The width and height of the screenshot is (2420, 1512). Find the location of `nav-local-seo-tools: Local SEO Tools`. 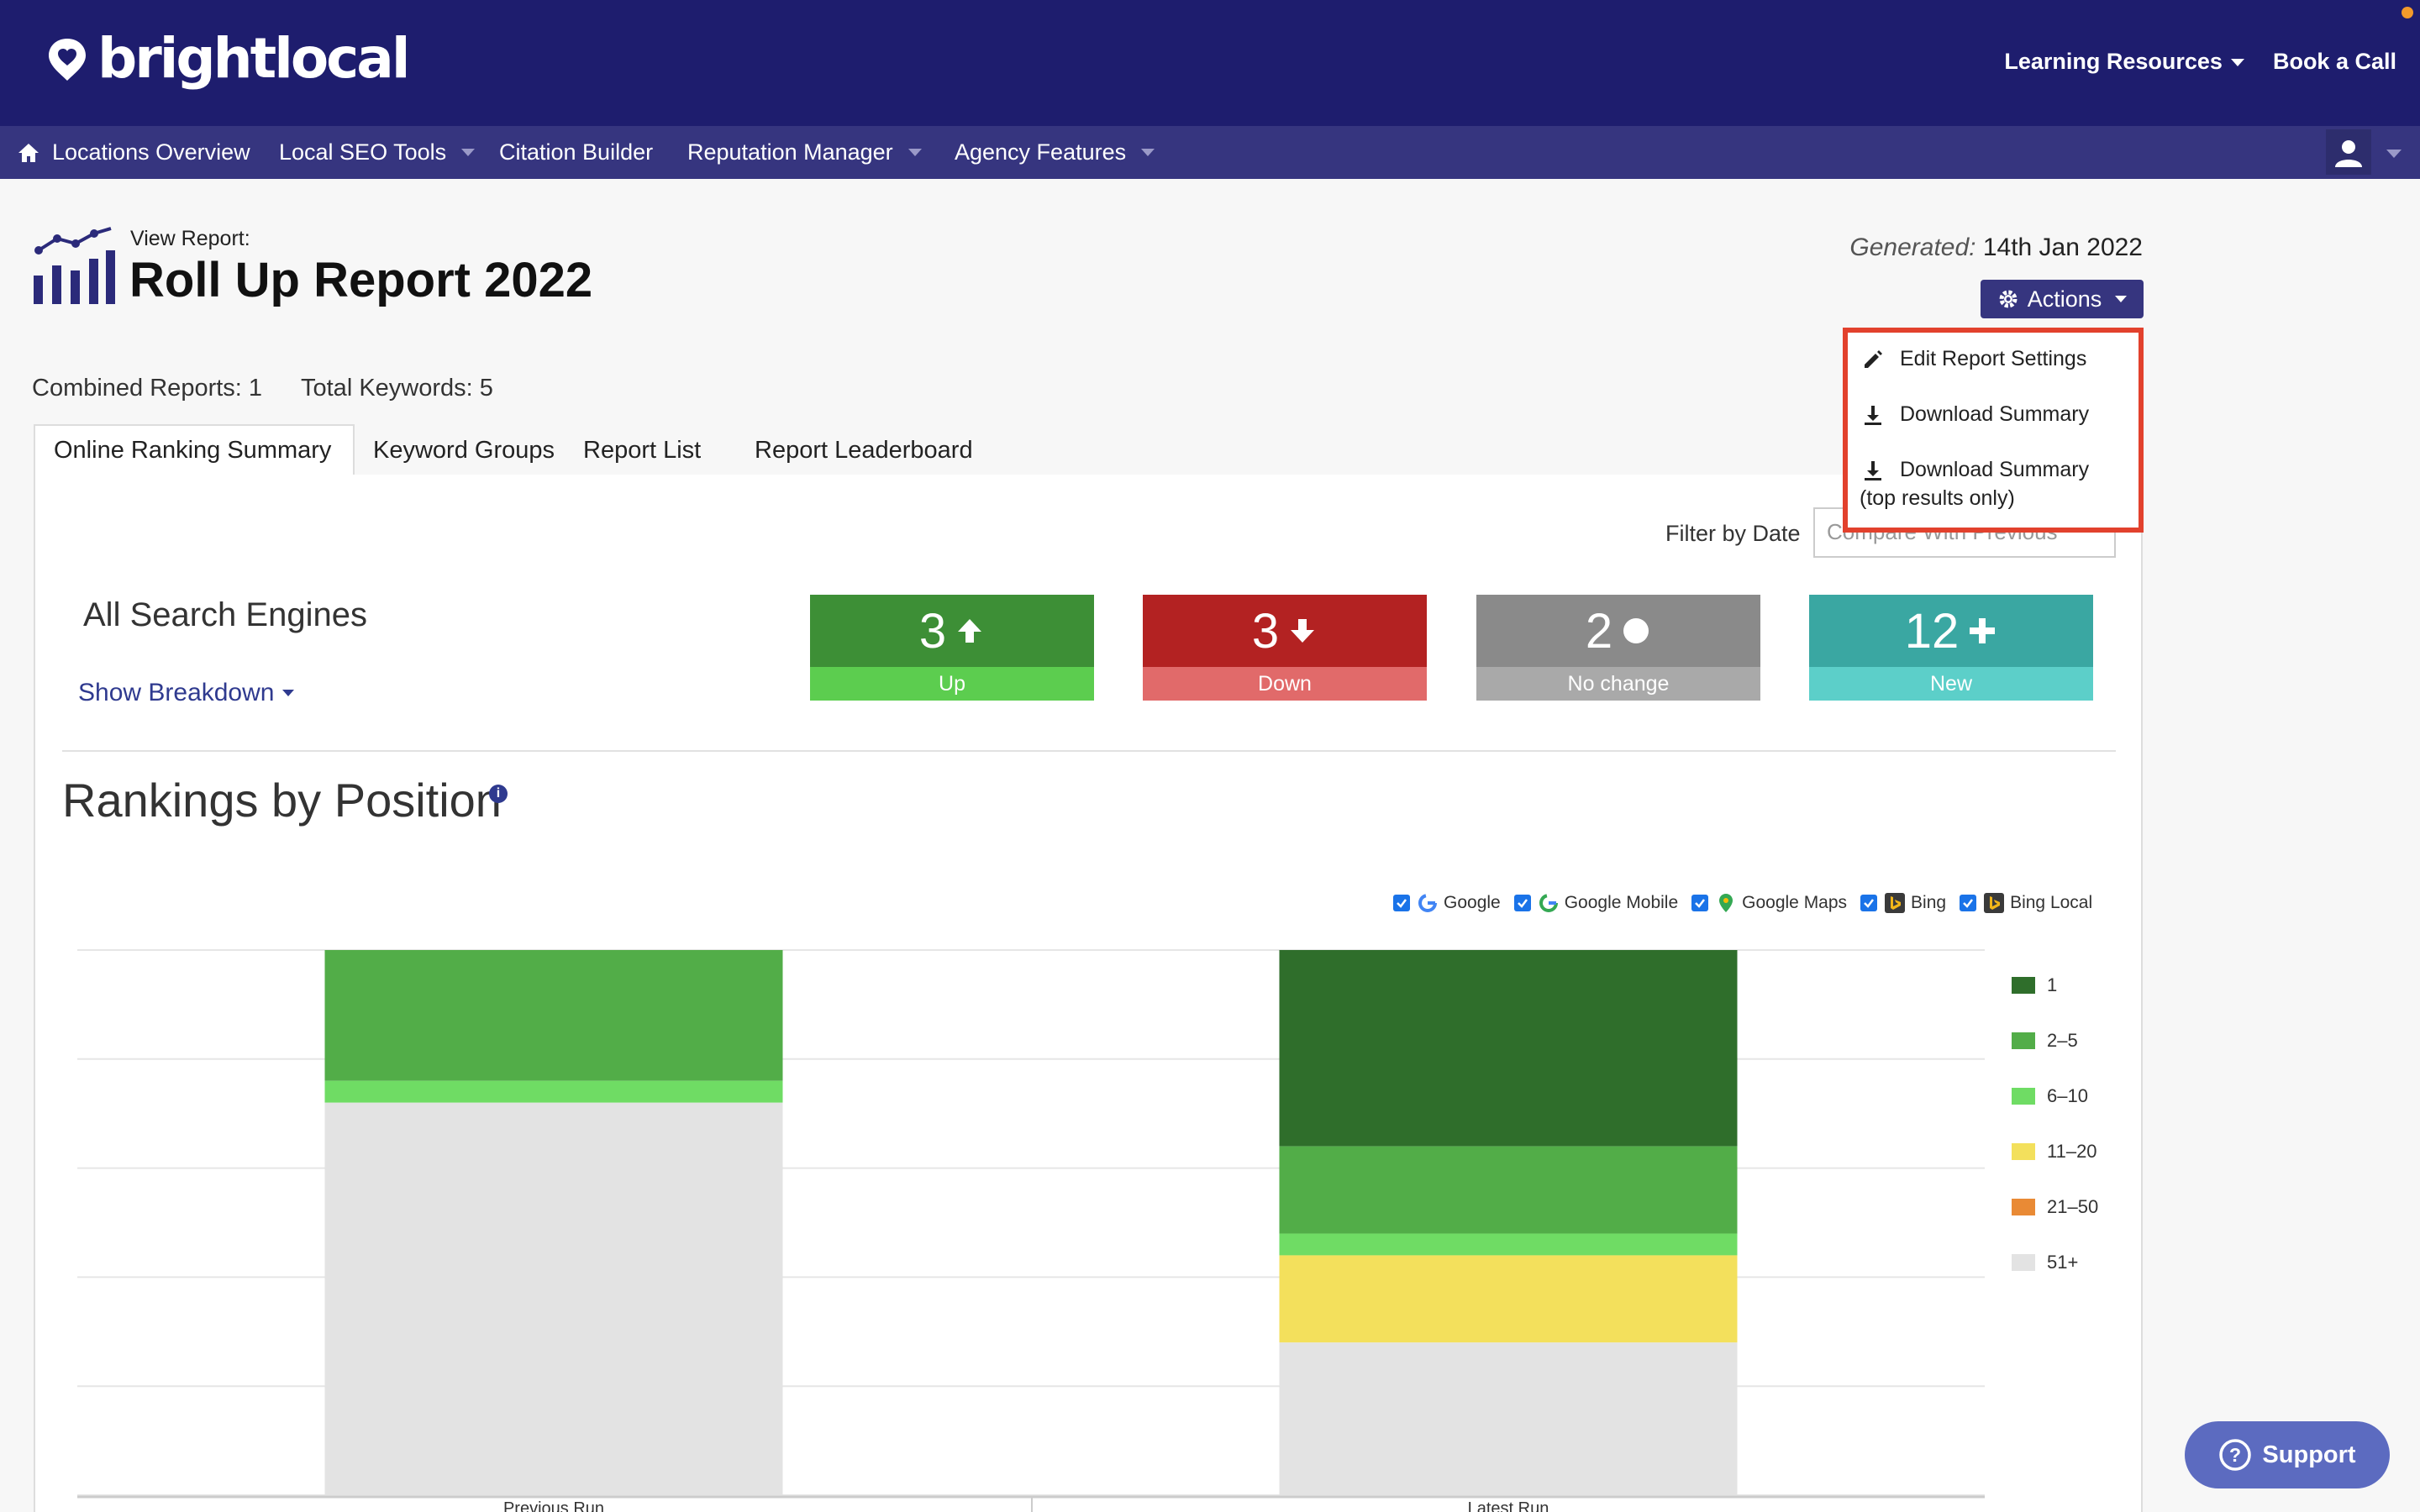

nav-local-seo-tools: Local SEO Tools is located at coordinates (377, 152).